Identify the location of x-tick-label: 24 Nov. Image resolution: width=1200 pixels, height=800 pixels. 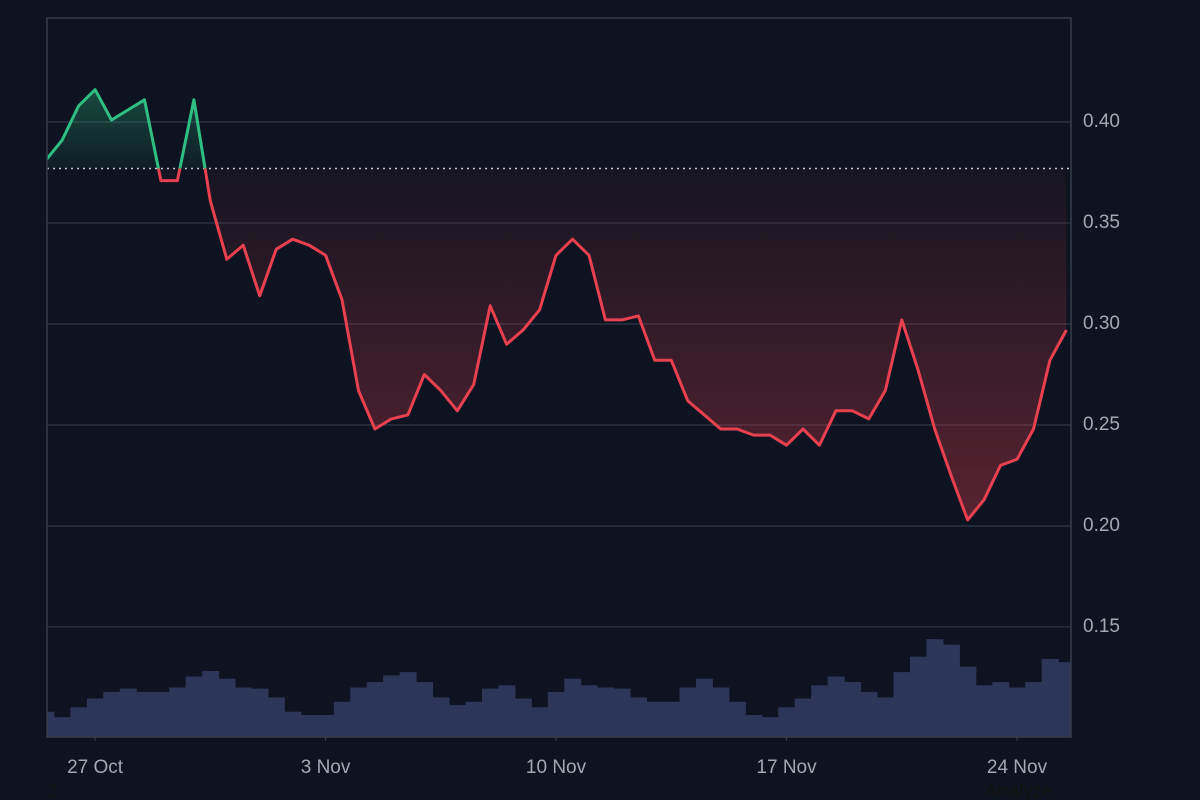
(1017, 767).